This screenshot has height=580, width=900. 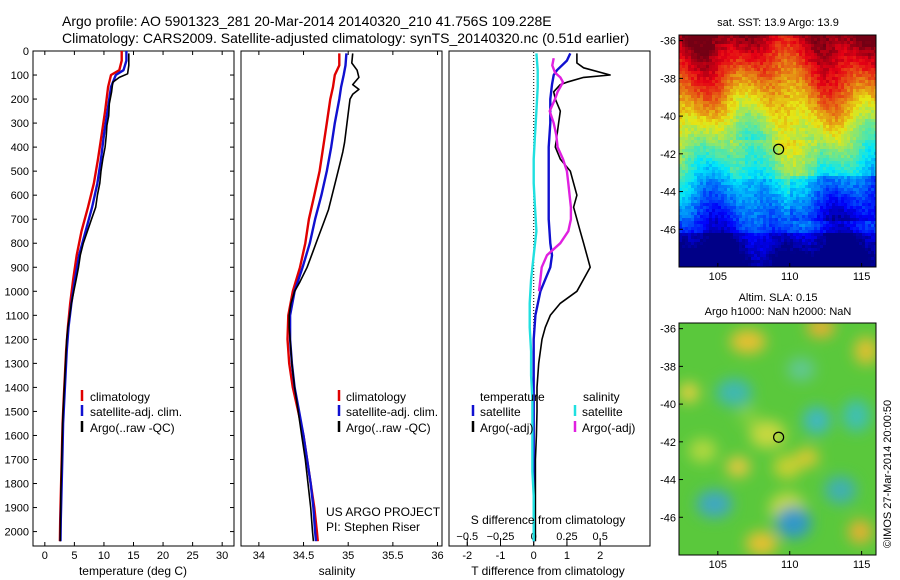 I want to click on x-tick-label: 25, so click(x=192, y=556).